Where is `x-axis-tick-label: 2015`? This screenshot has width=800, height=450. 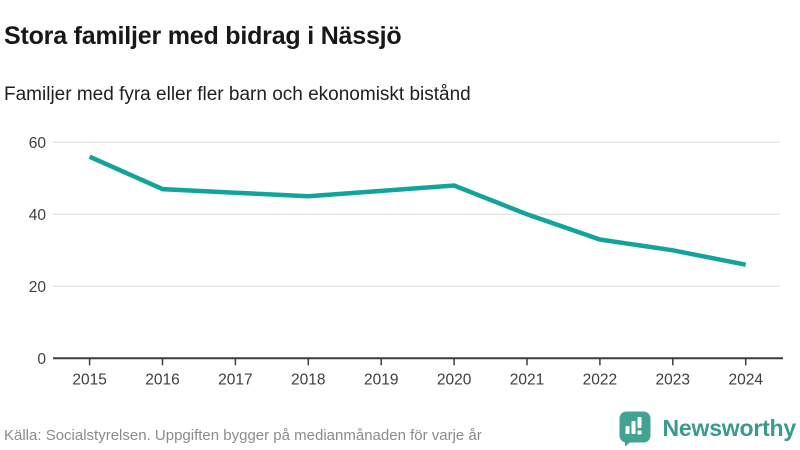 x-axis-tick-label: 2015 is located at coordinates (89, 379).